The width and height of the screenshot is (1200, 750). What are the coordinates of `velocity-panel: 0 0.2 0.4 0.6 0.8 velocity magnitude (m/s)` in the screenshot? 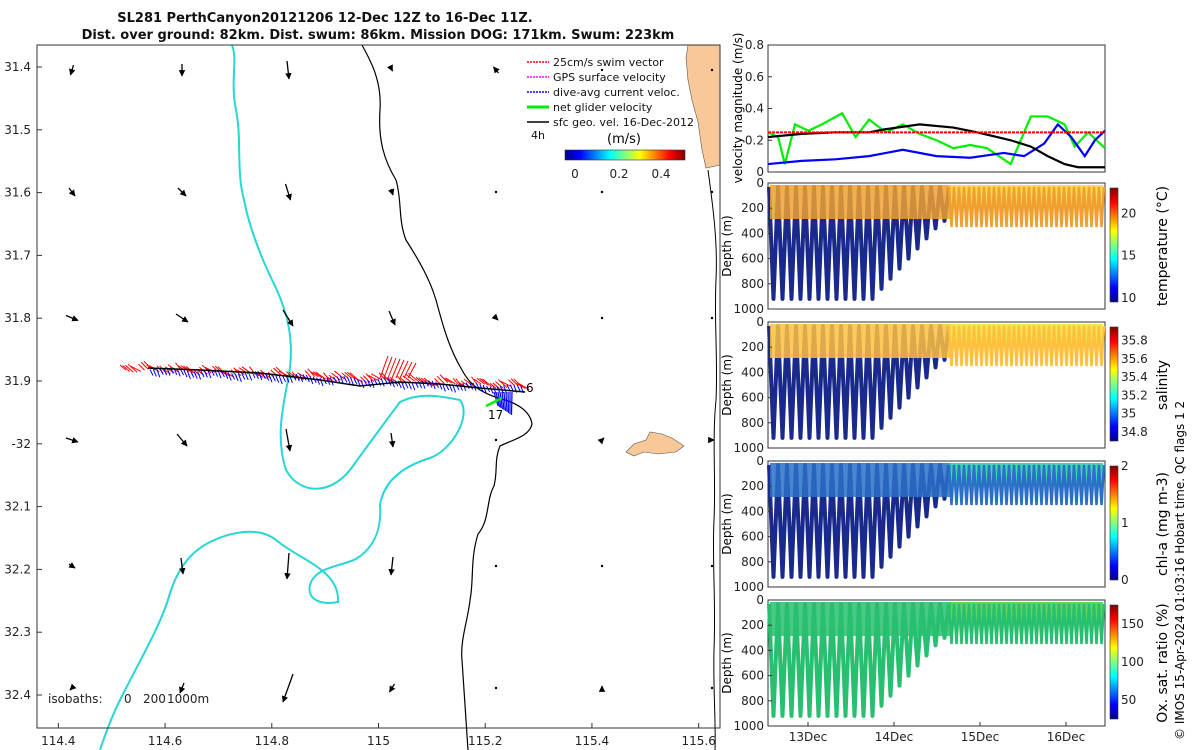 It's located at (918, 108).